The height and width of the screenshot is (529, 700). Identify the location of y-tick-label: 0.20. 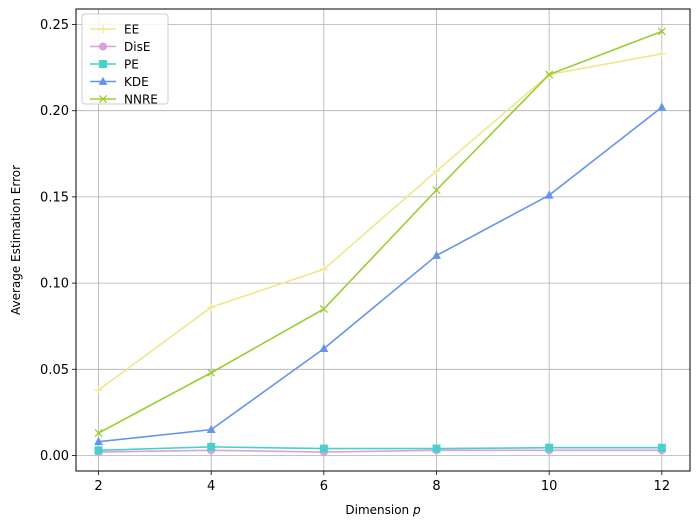
(54, 111).